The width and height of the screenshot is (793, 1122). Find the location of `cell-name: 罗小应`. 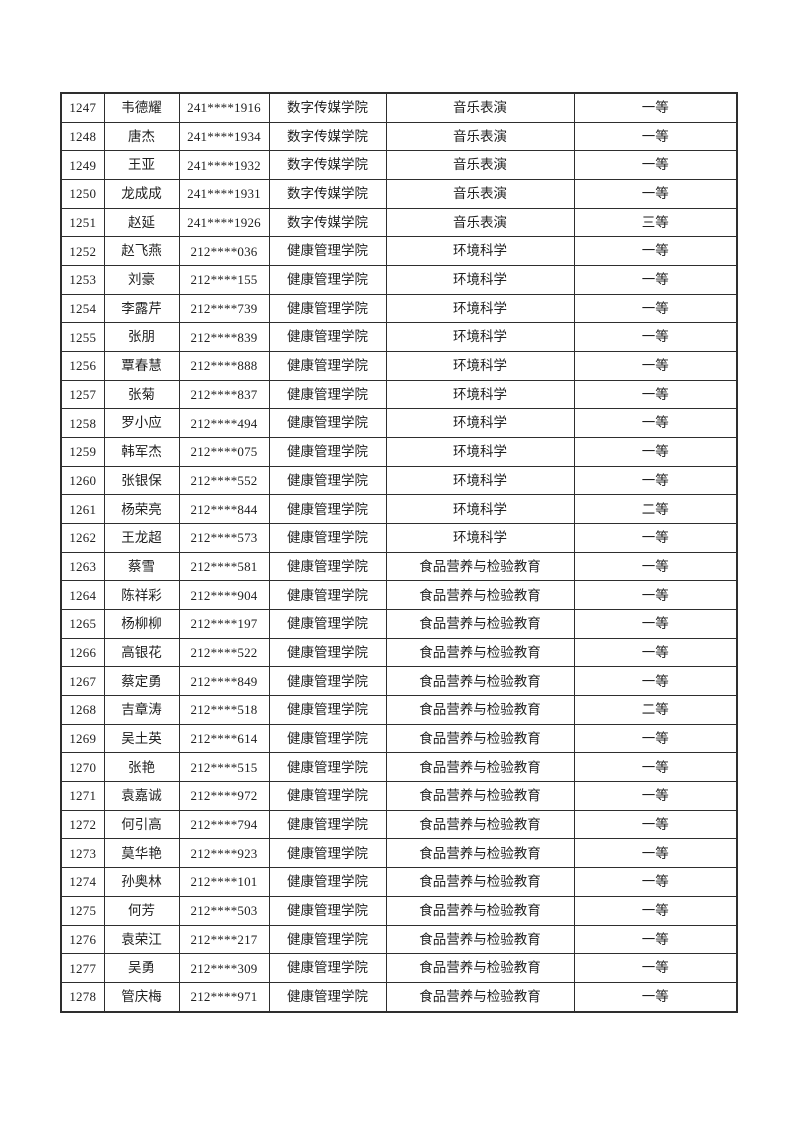

cell-name: 罗小应 is located at coordinates (141, 423).